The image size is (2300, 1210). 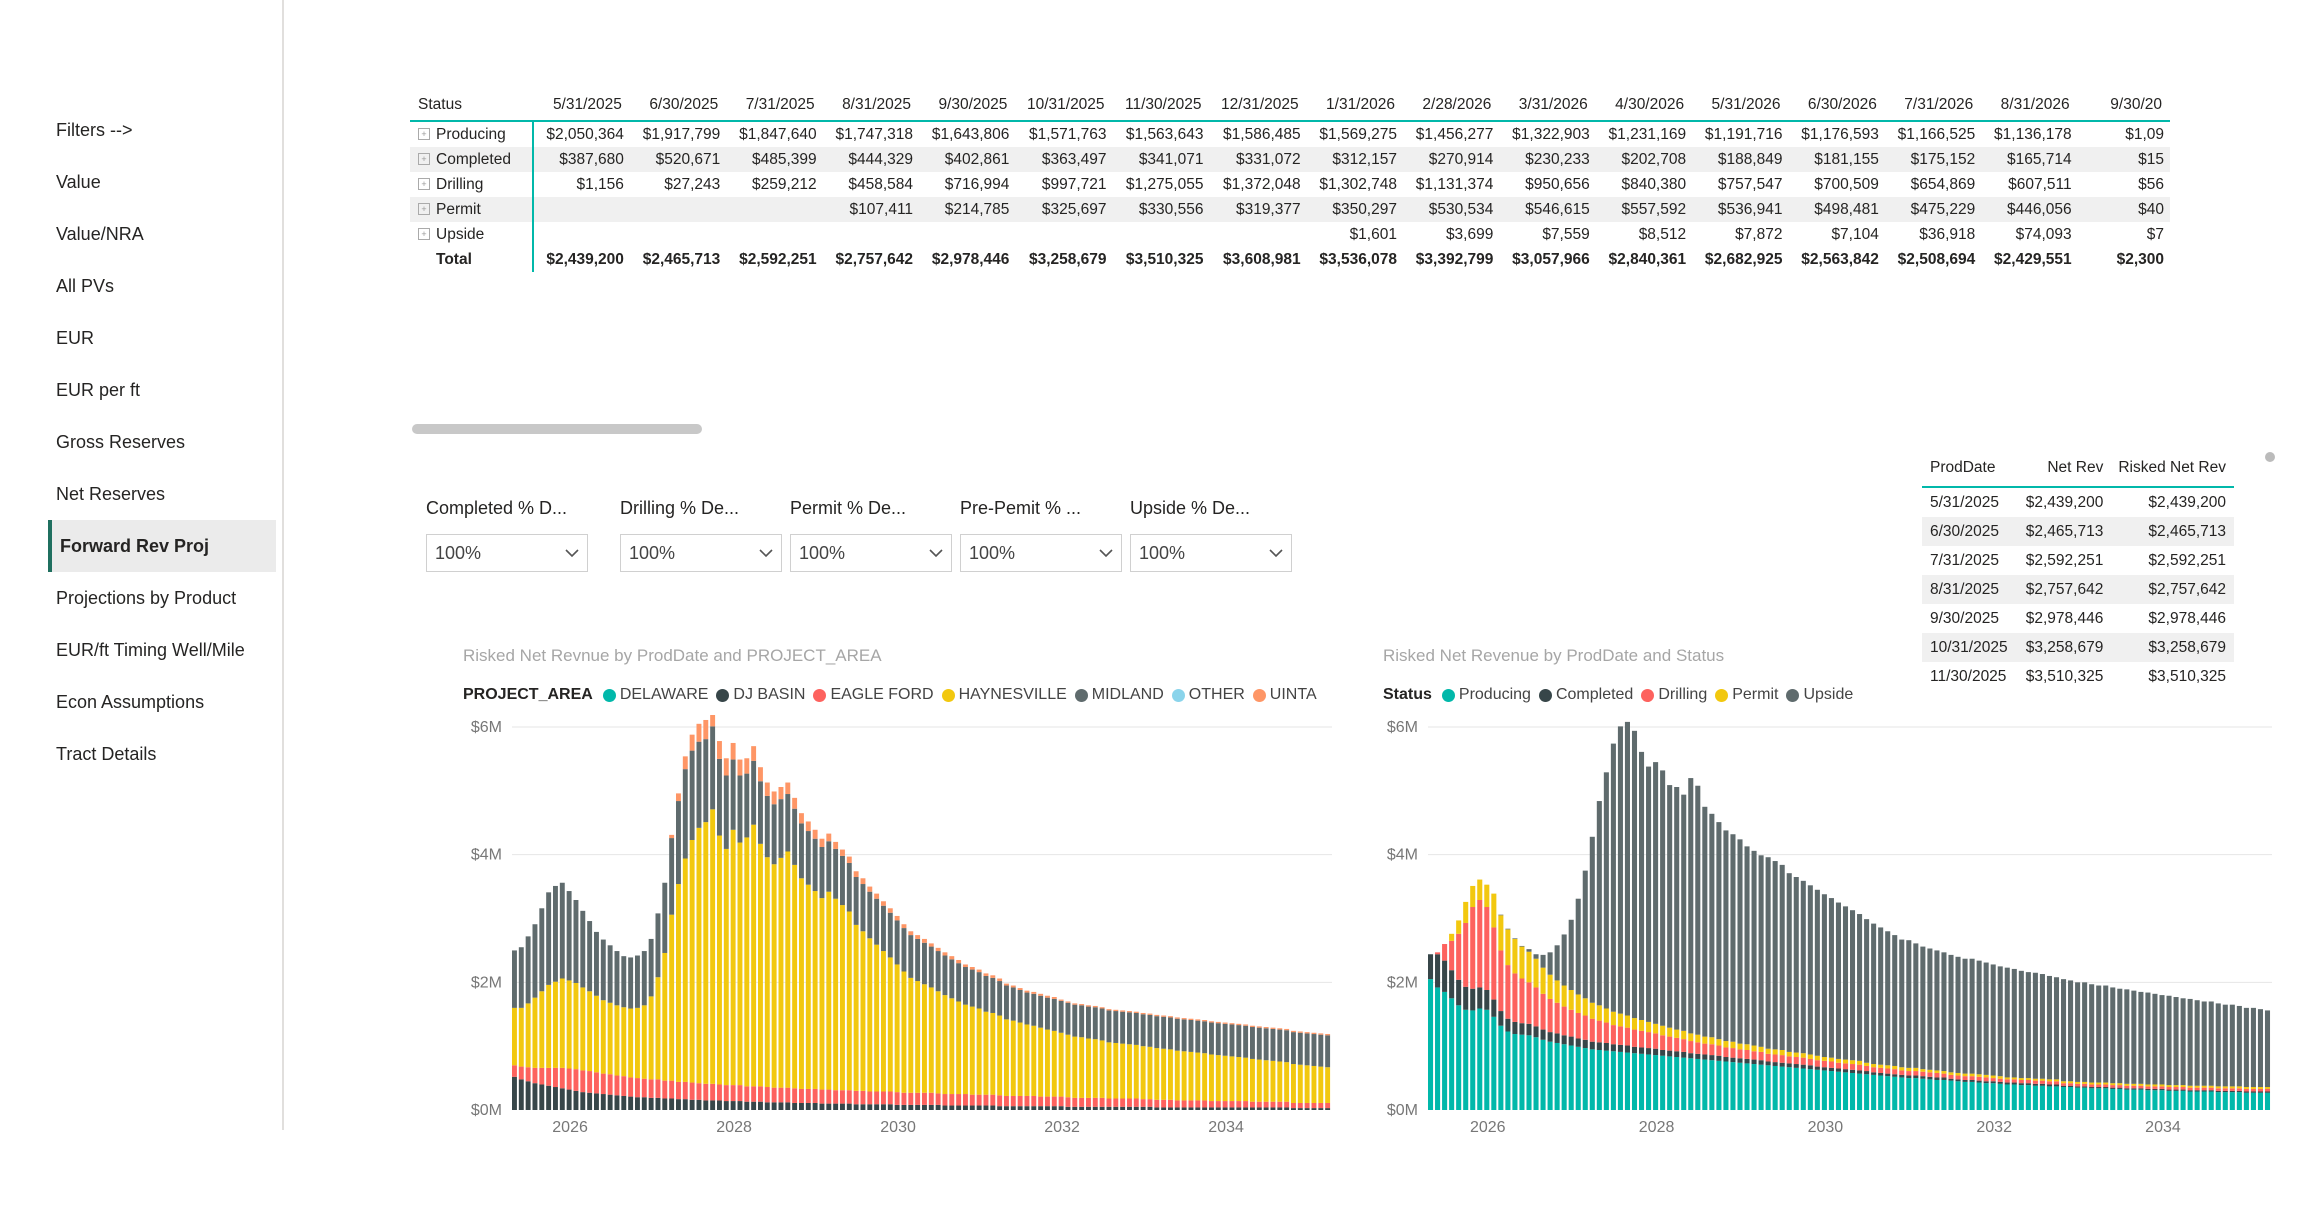 What do you see at coordinates (424, 184) in the screenshot?
I see `expand-icon: +` at bounding box center [424, 184].